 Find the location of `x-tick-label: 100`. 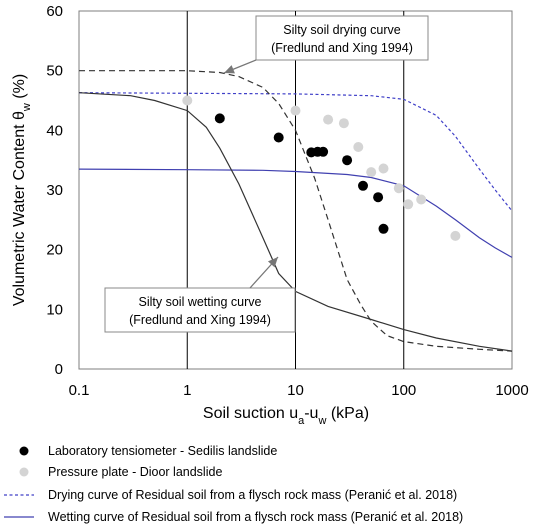

x-tick-label: 100 is located at coordinates (403, 390).